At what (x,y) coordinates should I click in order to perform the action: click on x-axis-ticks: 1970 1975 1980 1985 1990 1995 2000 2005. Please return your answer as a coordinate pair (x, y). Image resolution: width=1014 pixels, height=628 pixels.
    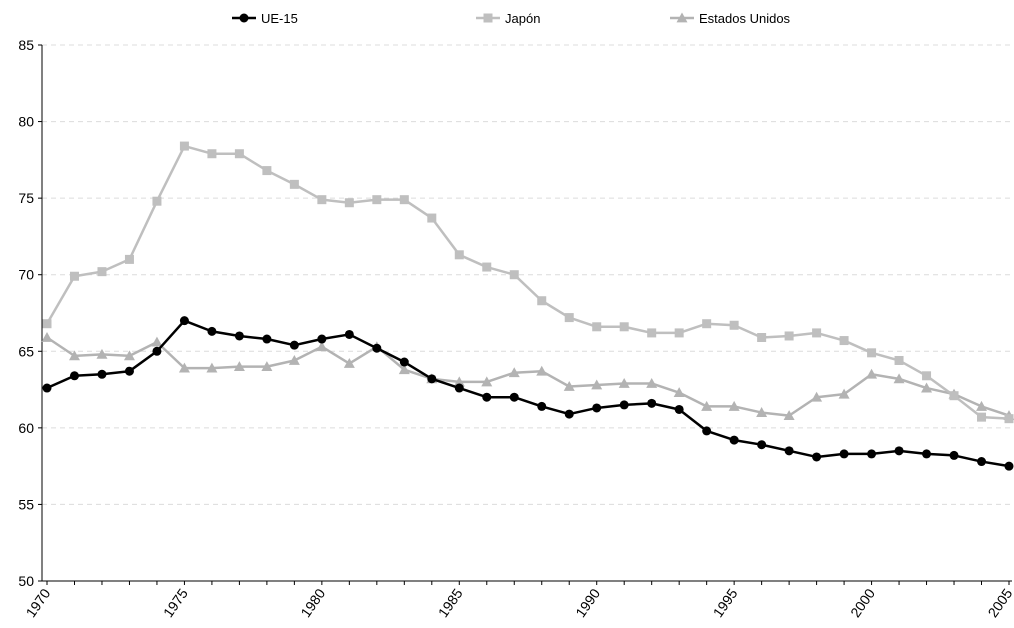
    Looking at the image, I should click on (518, 600).